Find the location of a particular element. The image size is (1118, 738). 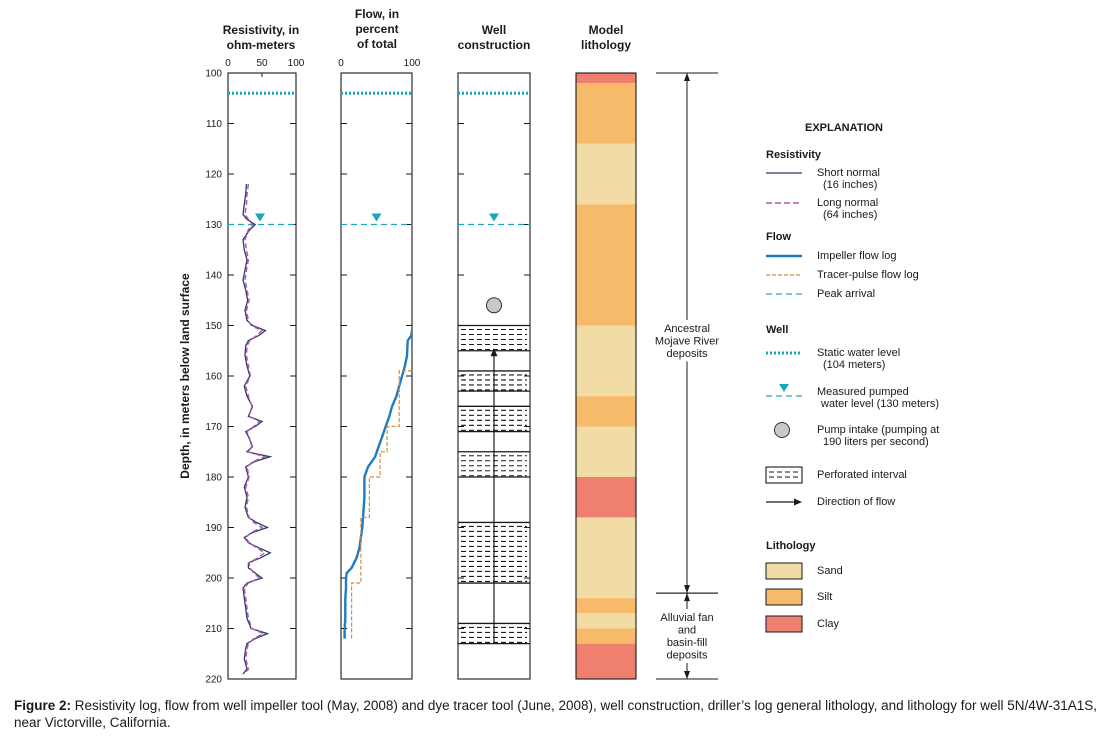

y-tick-label: 100 is located at coordinates (213, 74).